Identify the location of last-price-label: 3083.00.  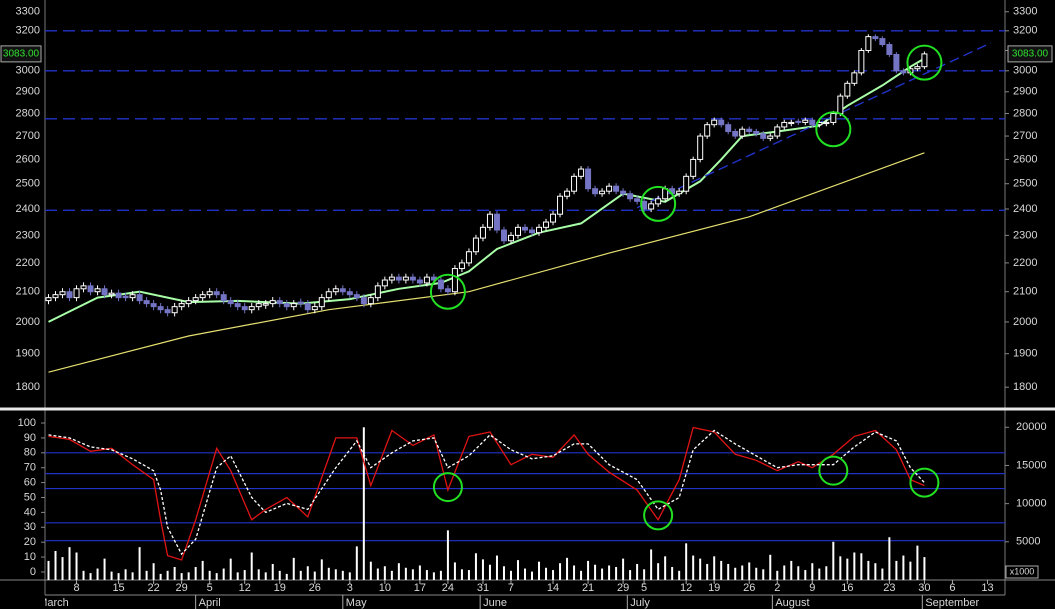
(21, 54).